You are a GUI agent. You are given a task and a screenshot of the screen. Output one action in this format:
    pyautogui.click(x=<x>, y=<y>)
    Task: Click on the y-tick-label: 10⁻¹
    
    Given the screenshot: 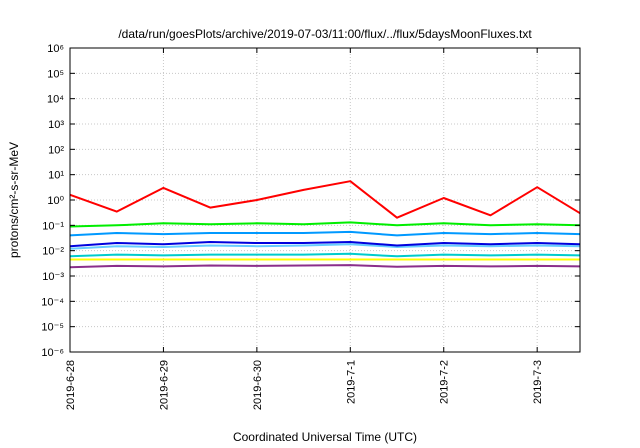 What is the action you would take?
    pyautogui.click(x=53, y=226)
    